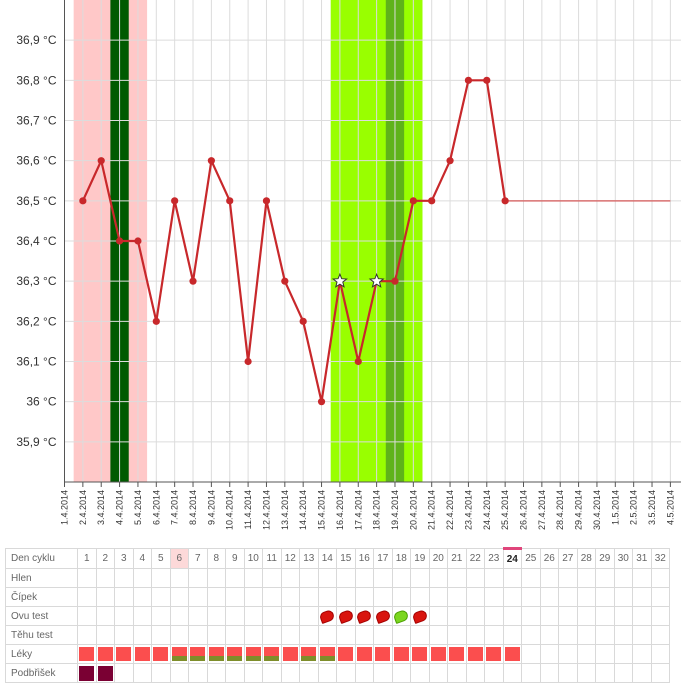  Describe the element at coordinates (303, 510) in the screenshot. I see `x-tick-label: 14.4.2014` at that location.